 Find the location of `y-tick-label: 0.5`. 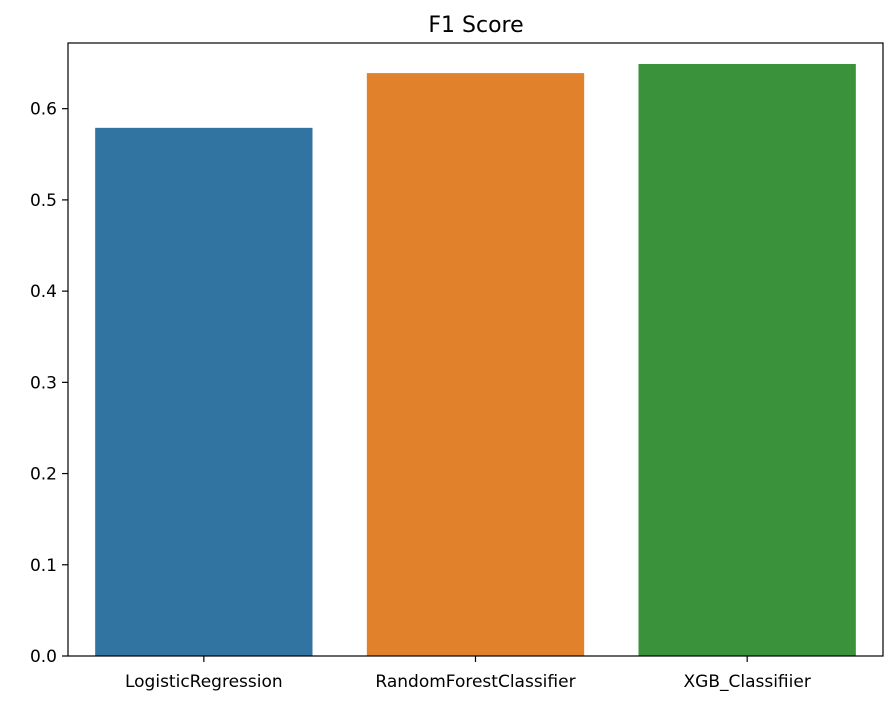

y-tick-label: 0.5 is located at coordinates (43, 201).